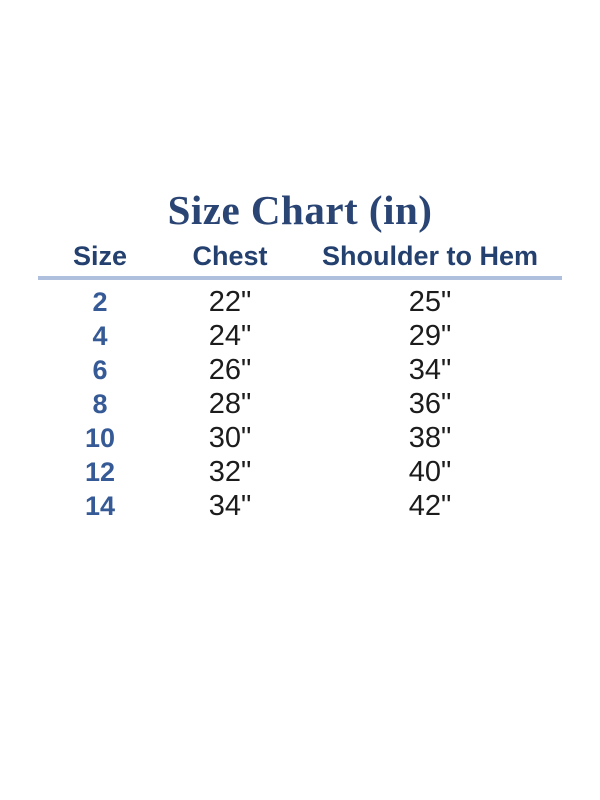  What do you see at coordinates (300, 506) in the screenshot?
I see `table-row: 14 34" 42"` at bounding box center [300, 506].